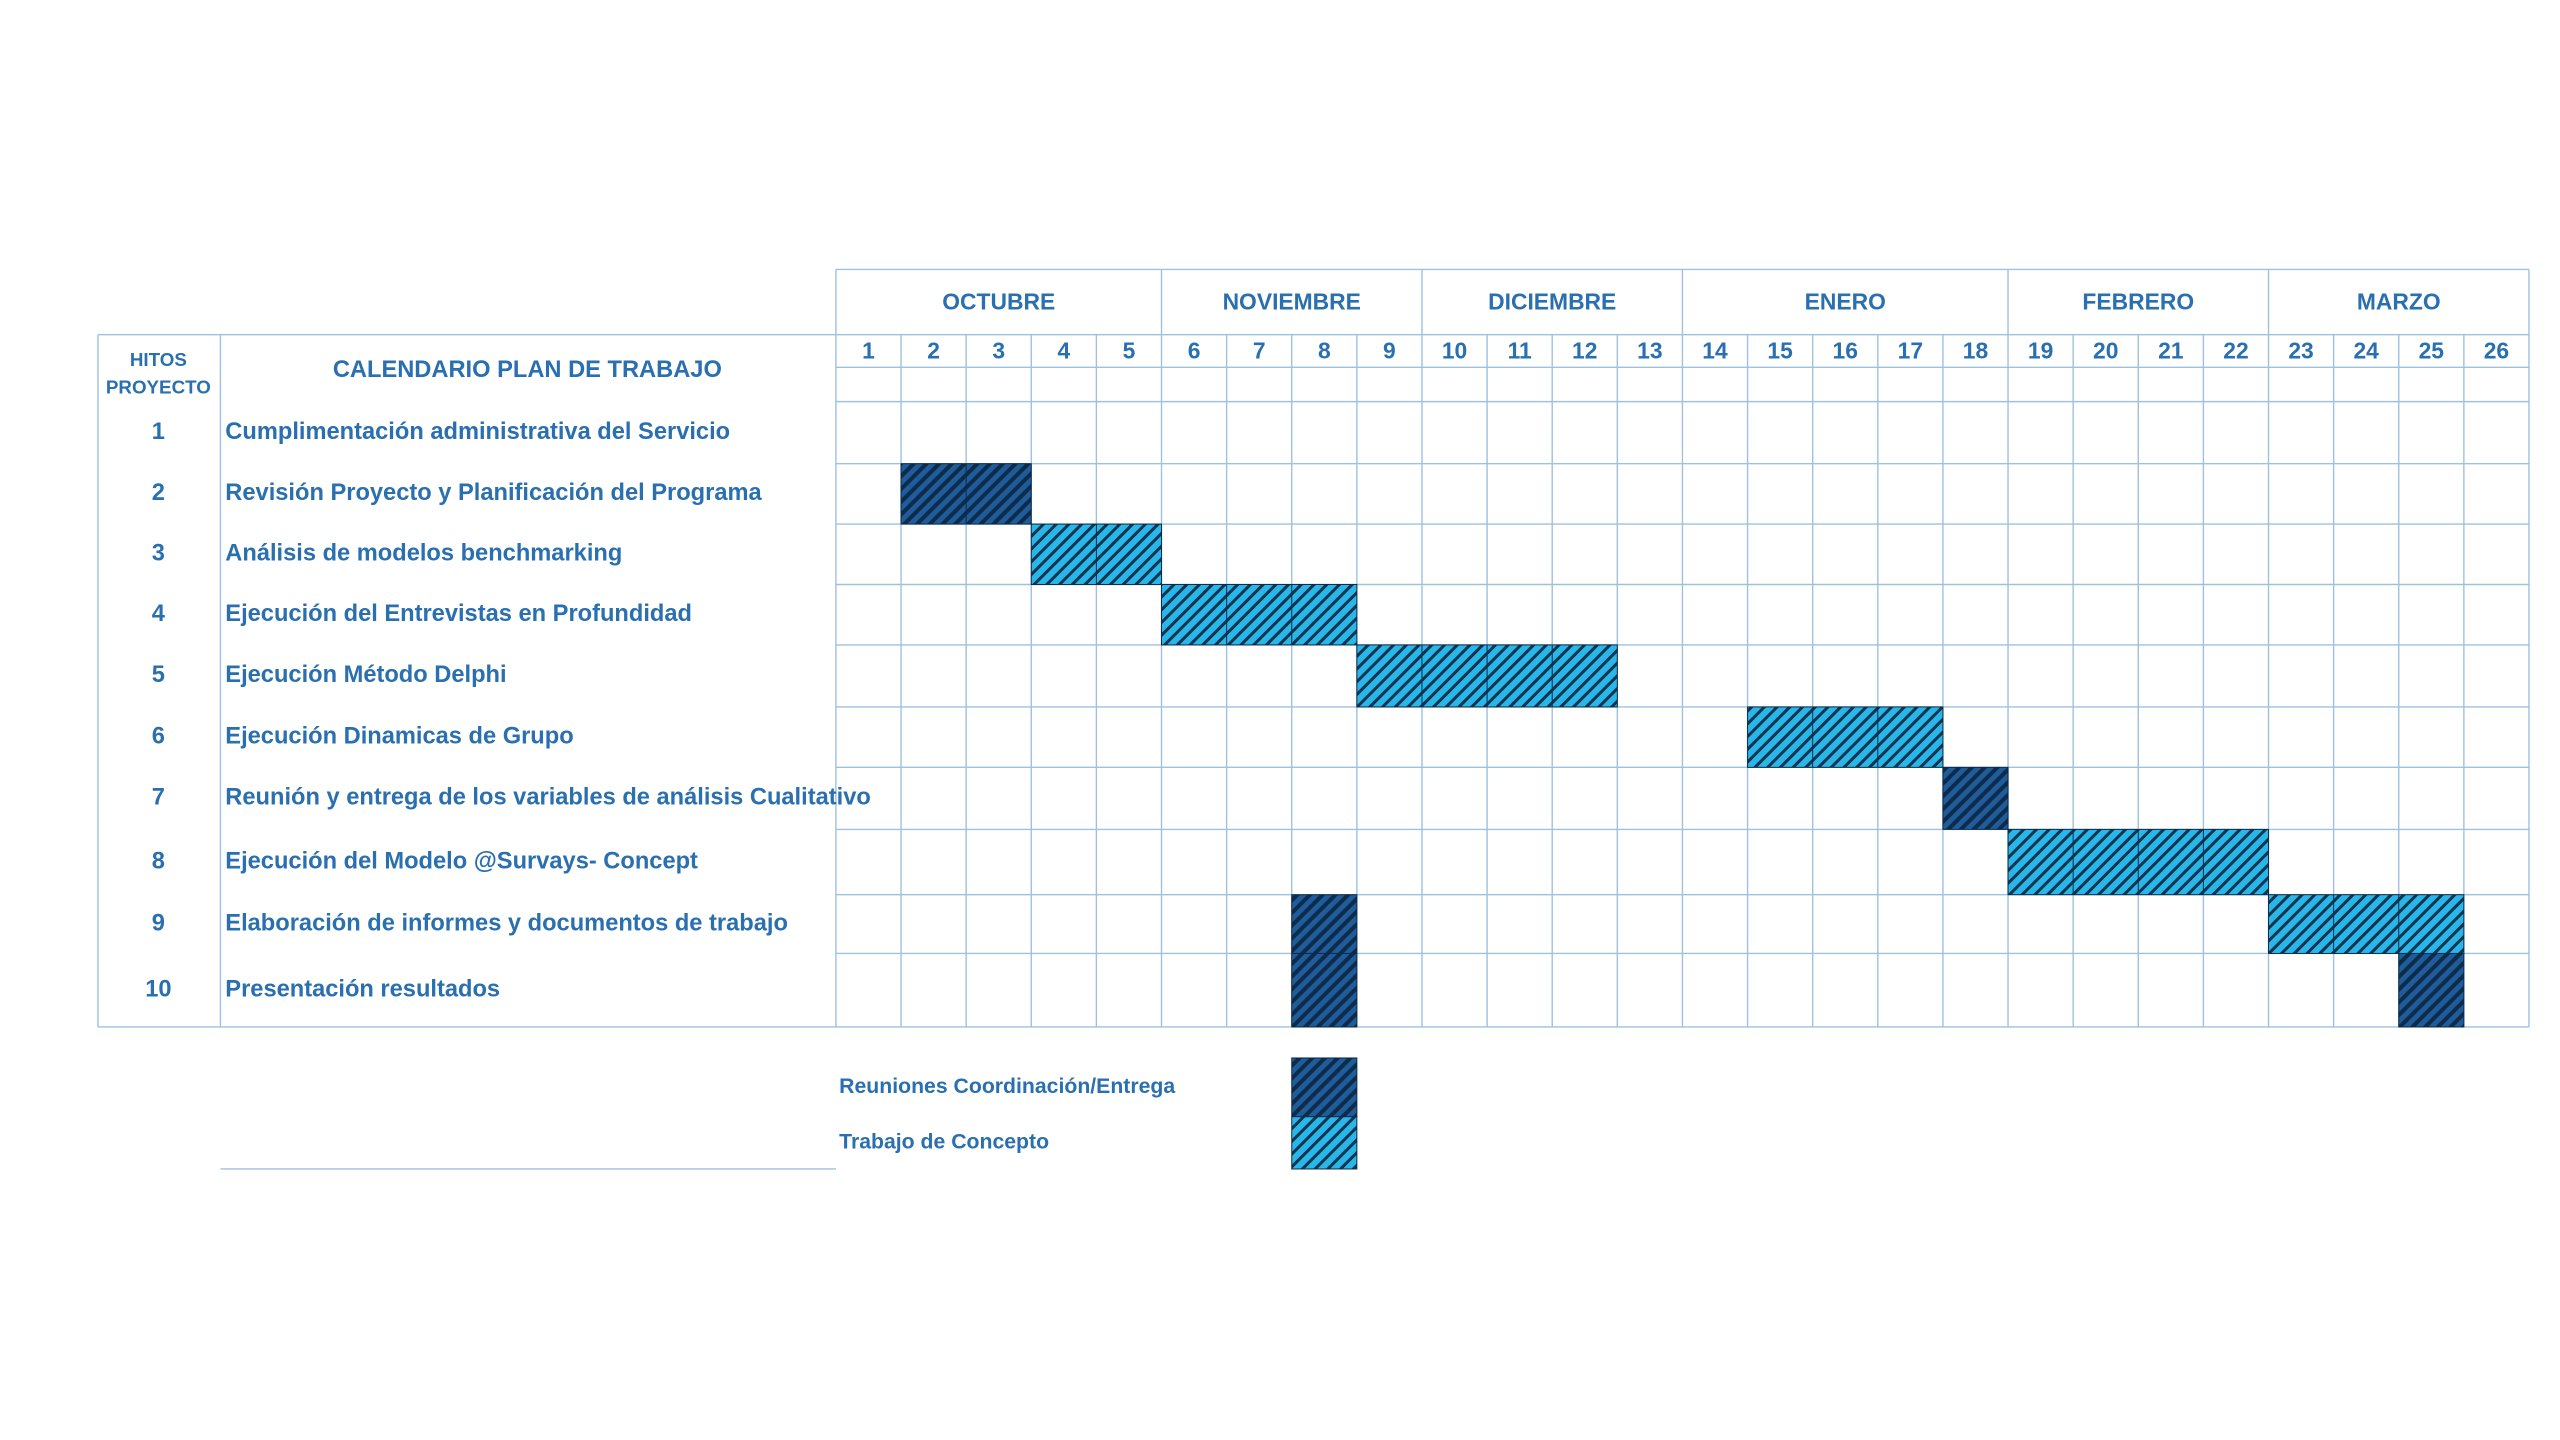 This screenshot has height=1440, width=2560. Describe the element at coordinates (1324, 1143) in the screenshot. I see `legend-swatch-trabajo` at that location.